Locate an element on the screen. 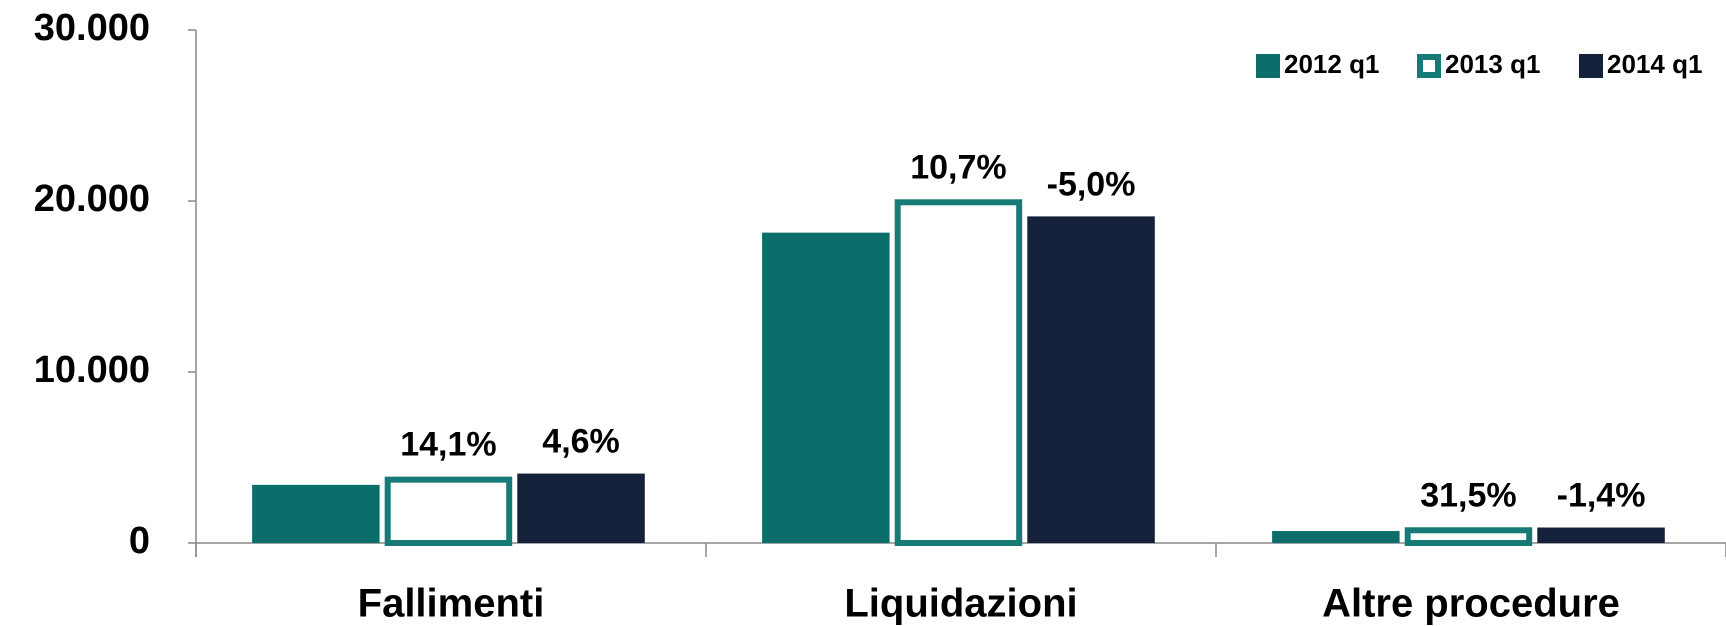  bar-annotation: 10,7% is located at coordinates (958, 167).